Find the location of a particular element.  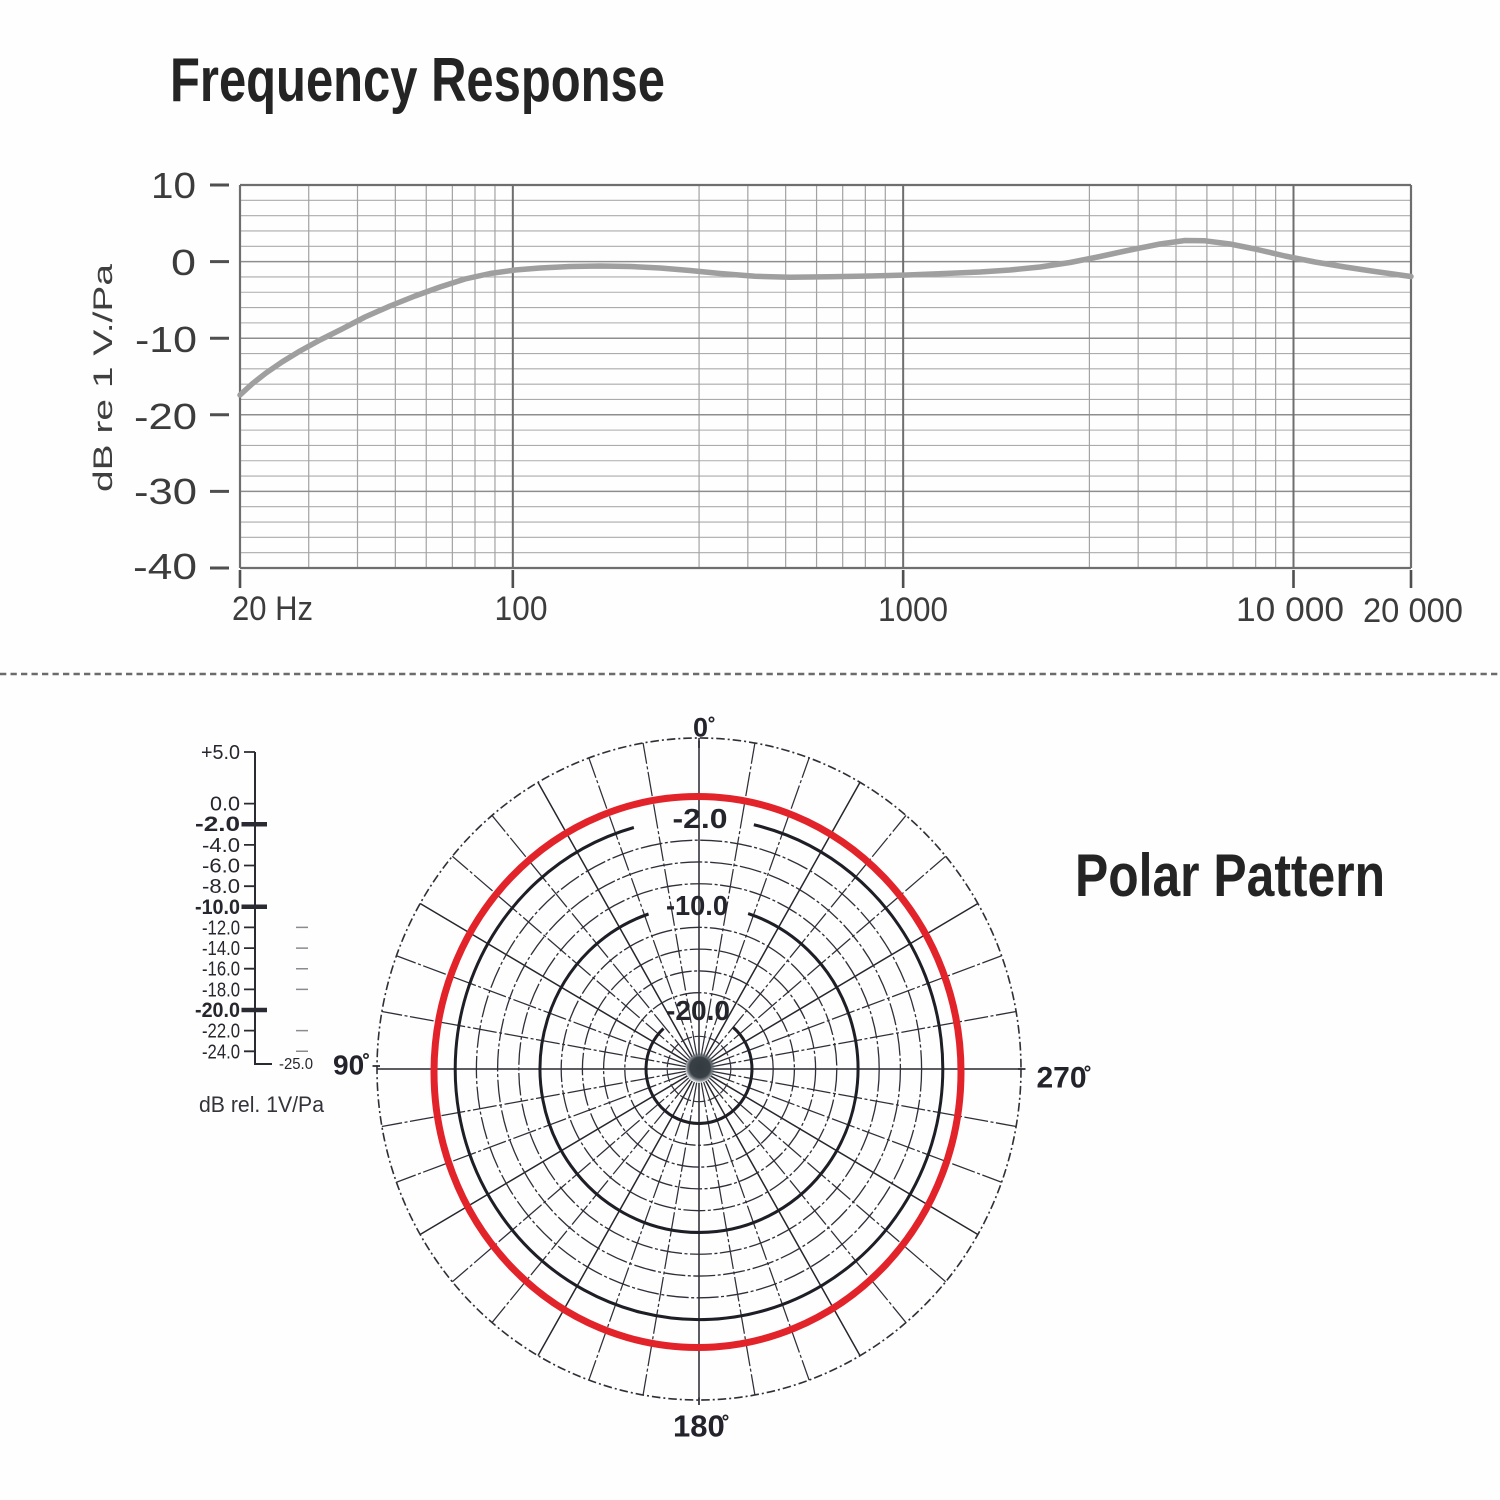

svg-text: -40 is located at coordinates (165, 566).